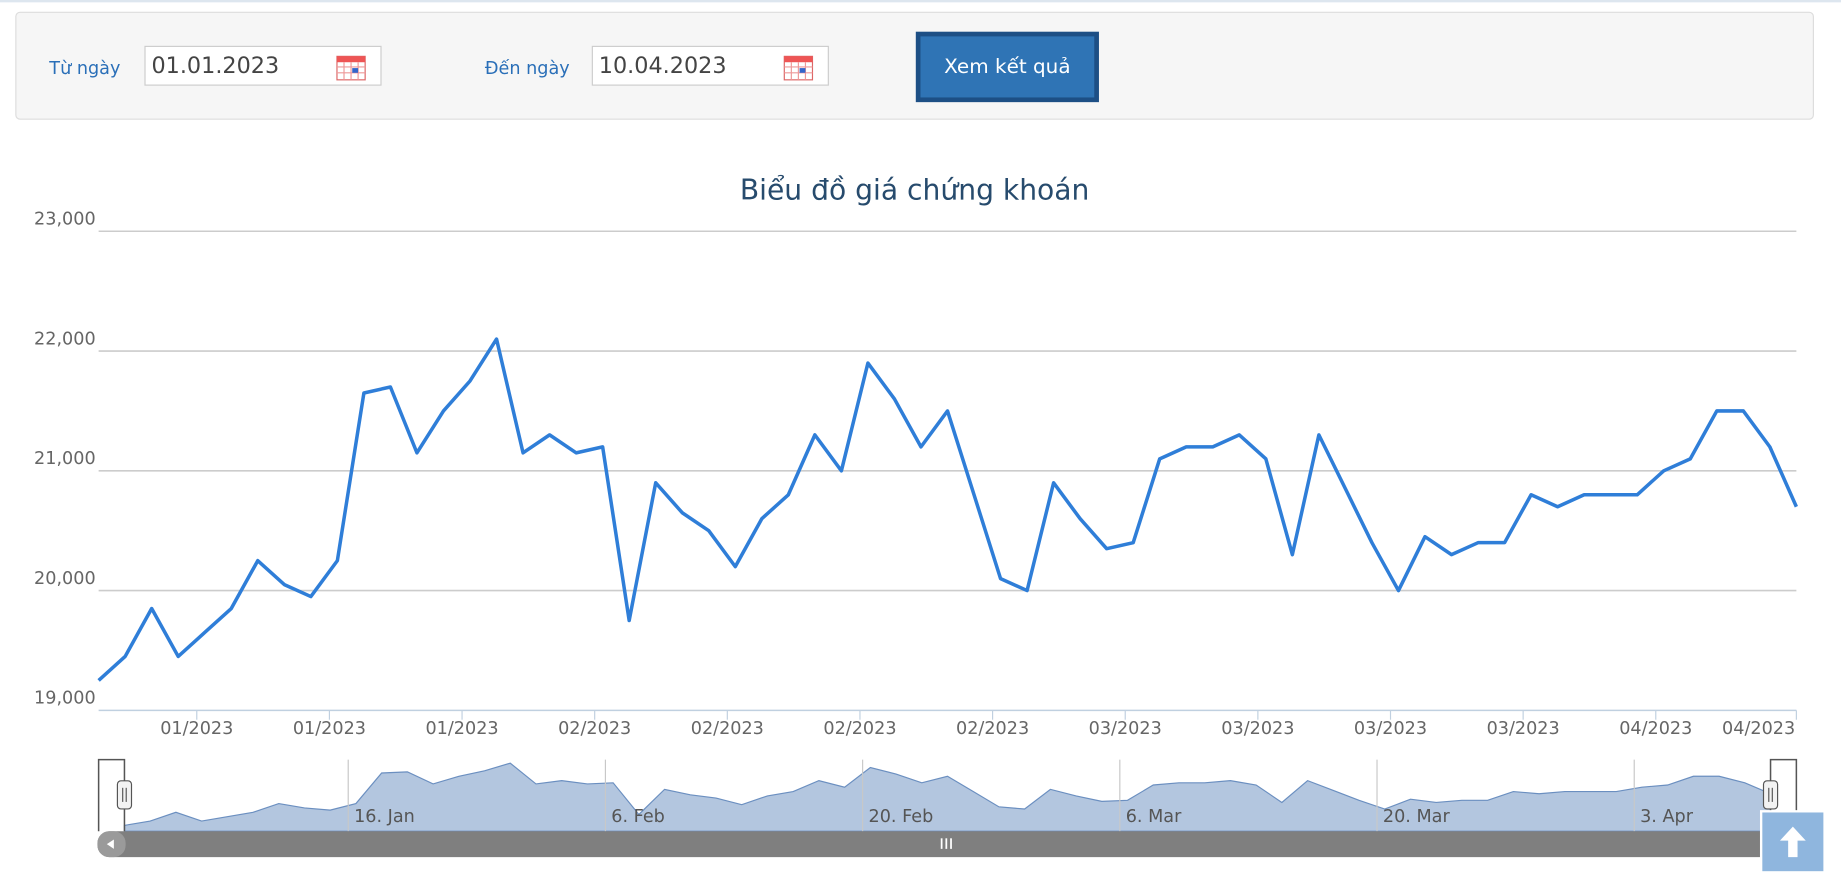 This screenshot has height=877, width=1841. I want to click on y-tick-label: 22,000, so click(65, 339).